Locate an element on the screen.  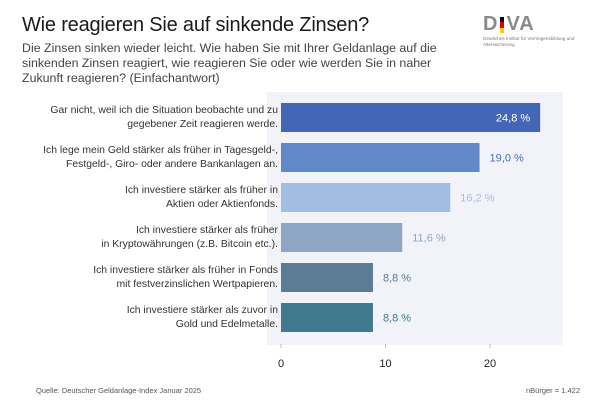
logo-letters-va: VA is located at coordinates (520, 24).